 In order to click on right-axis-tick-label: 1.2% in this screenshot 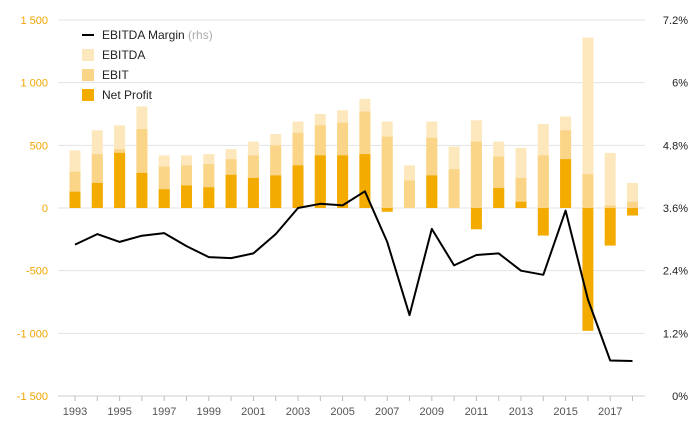, I will do `click(675, 334)`.